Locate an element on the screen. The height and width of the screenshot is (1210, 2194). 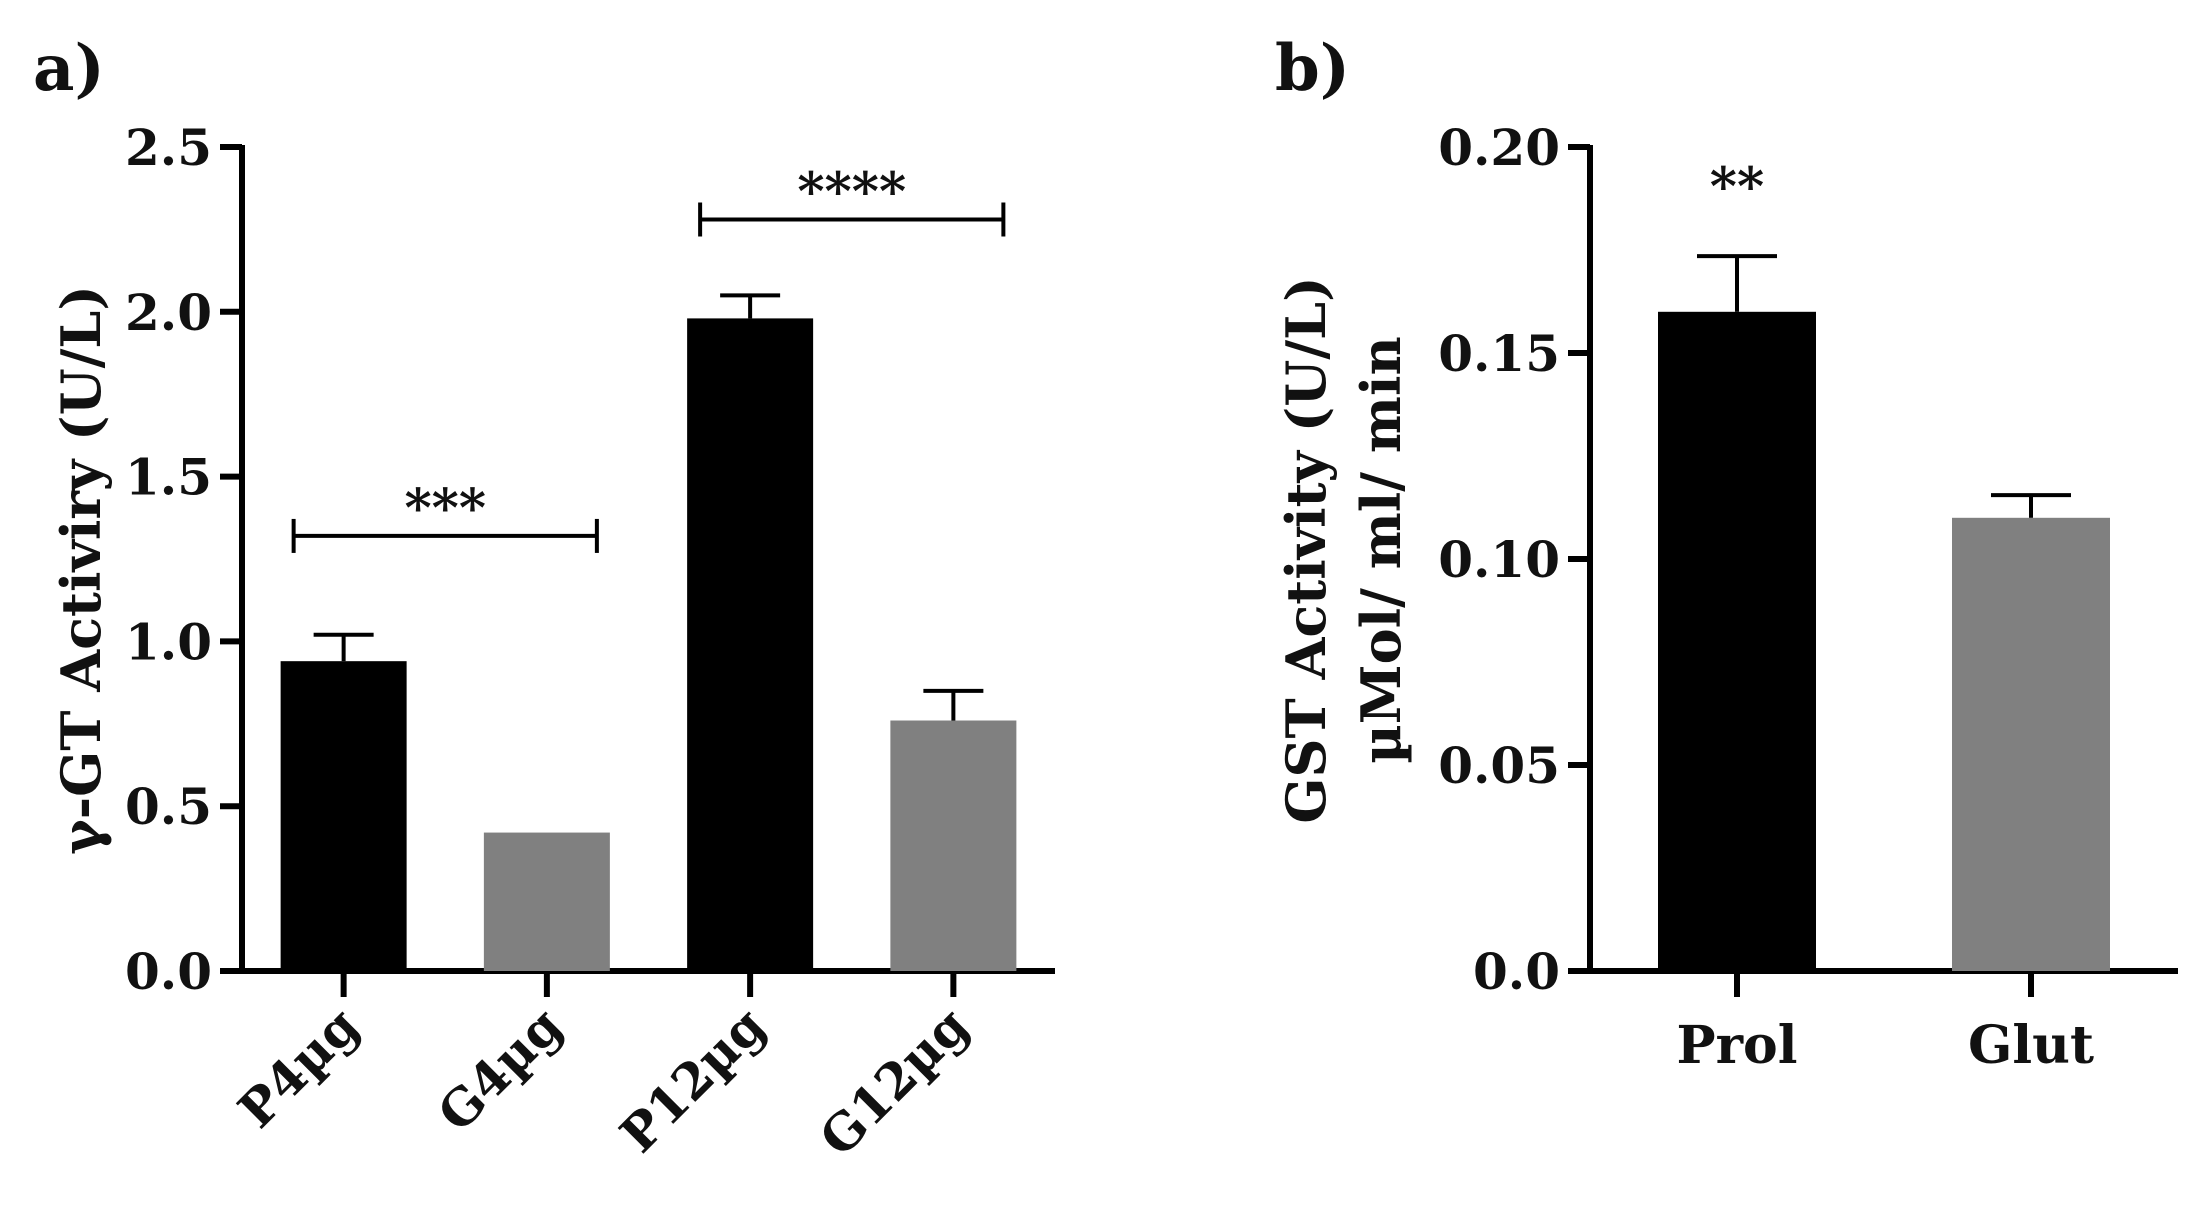
chart0-y-tick-label: 0.0 is located at coordinates (168, 971).